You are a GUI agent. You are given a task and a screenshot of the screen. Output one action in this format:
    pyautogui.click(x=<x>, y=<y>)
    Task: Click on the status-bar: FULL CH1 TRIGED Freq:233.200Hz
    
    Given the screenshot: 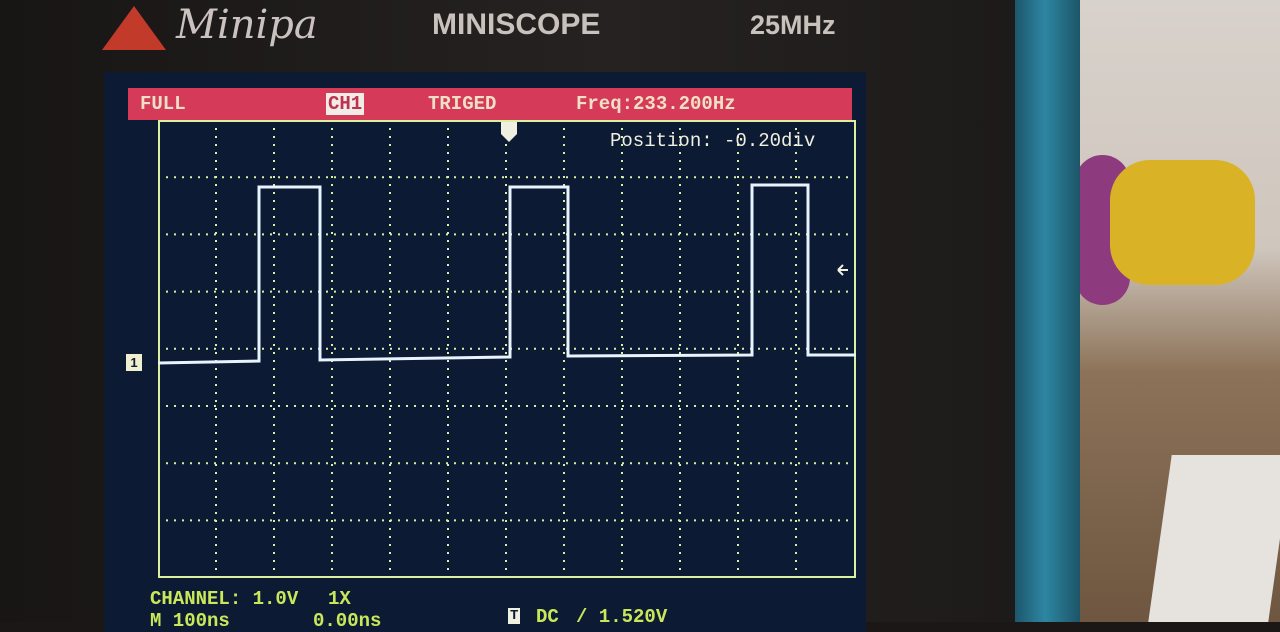 What is the action you would take?
    pyautogui.click(x=490, y=104)
    